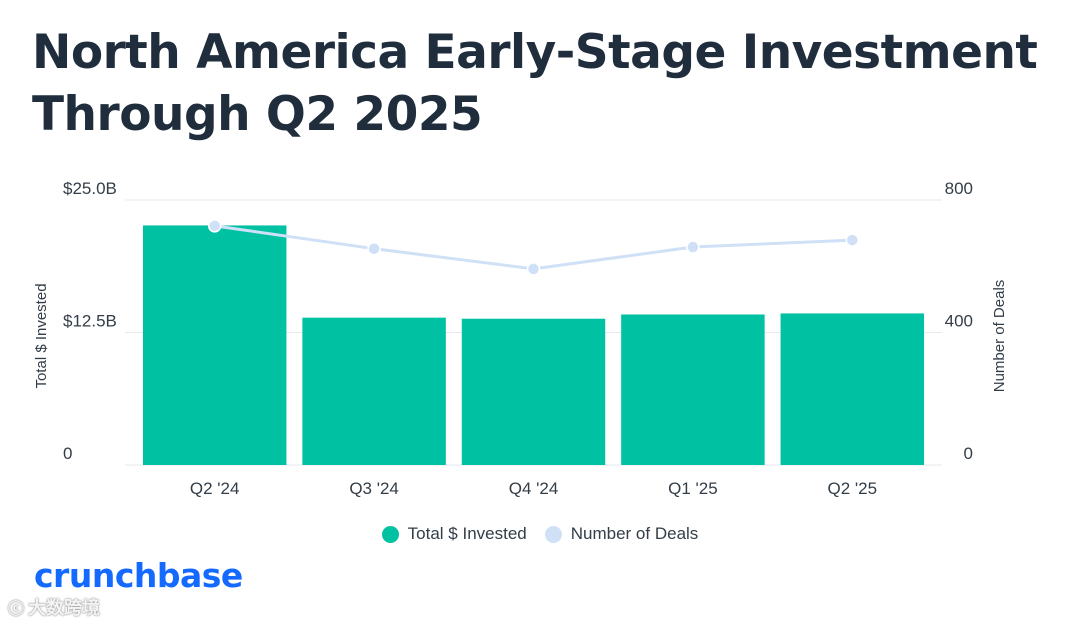 The image size is (1080, 626). I want to click on watermark: ⓒ 大数跨境, so click(54, 607).